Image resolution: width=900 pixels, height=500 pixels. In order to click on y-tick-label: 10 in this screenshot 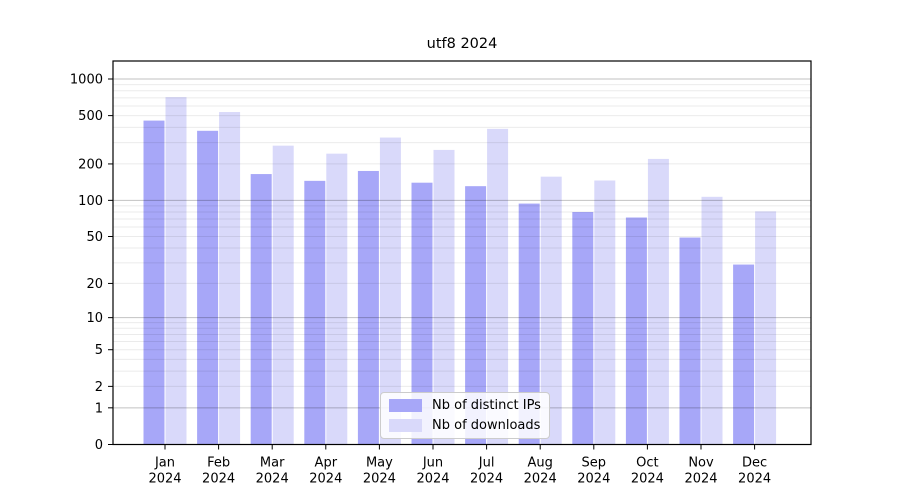, I will do `click(94, 318)`.